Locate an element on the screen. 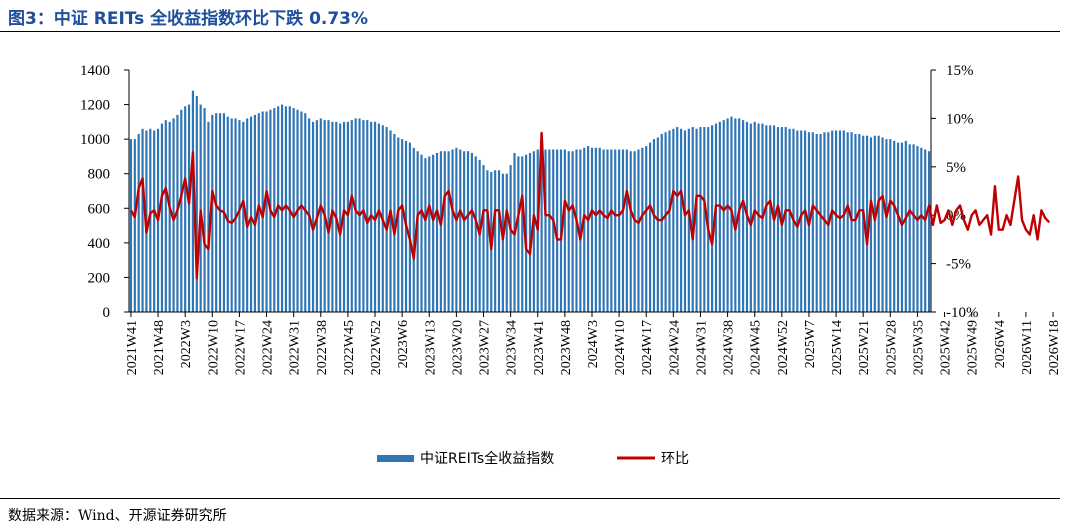 This screenshot has height=529, width=1066. x-tick-label: 2023W41 is located at coordinates (539, 347).